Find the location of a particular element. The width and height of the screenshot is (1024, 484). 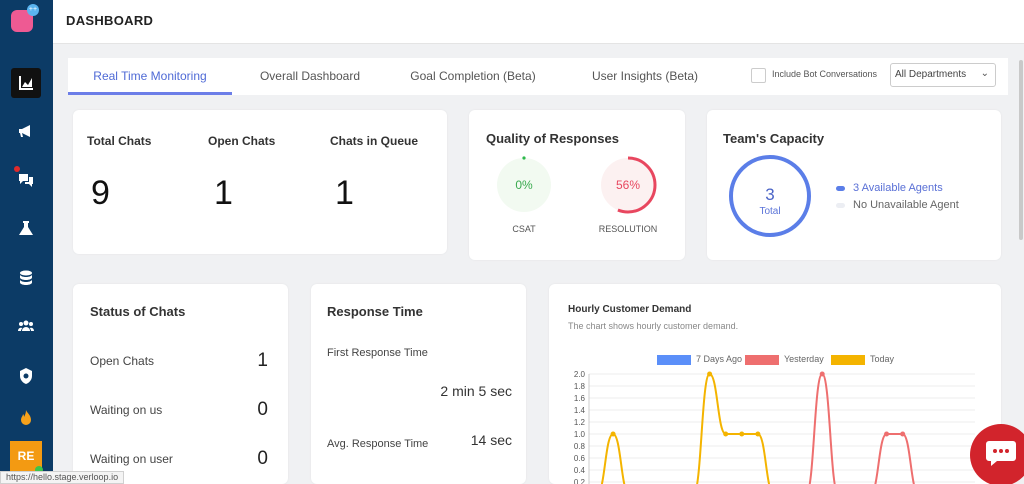

legend-item-today: Today is located at coordinates (862, 359).